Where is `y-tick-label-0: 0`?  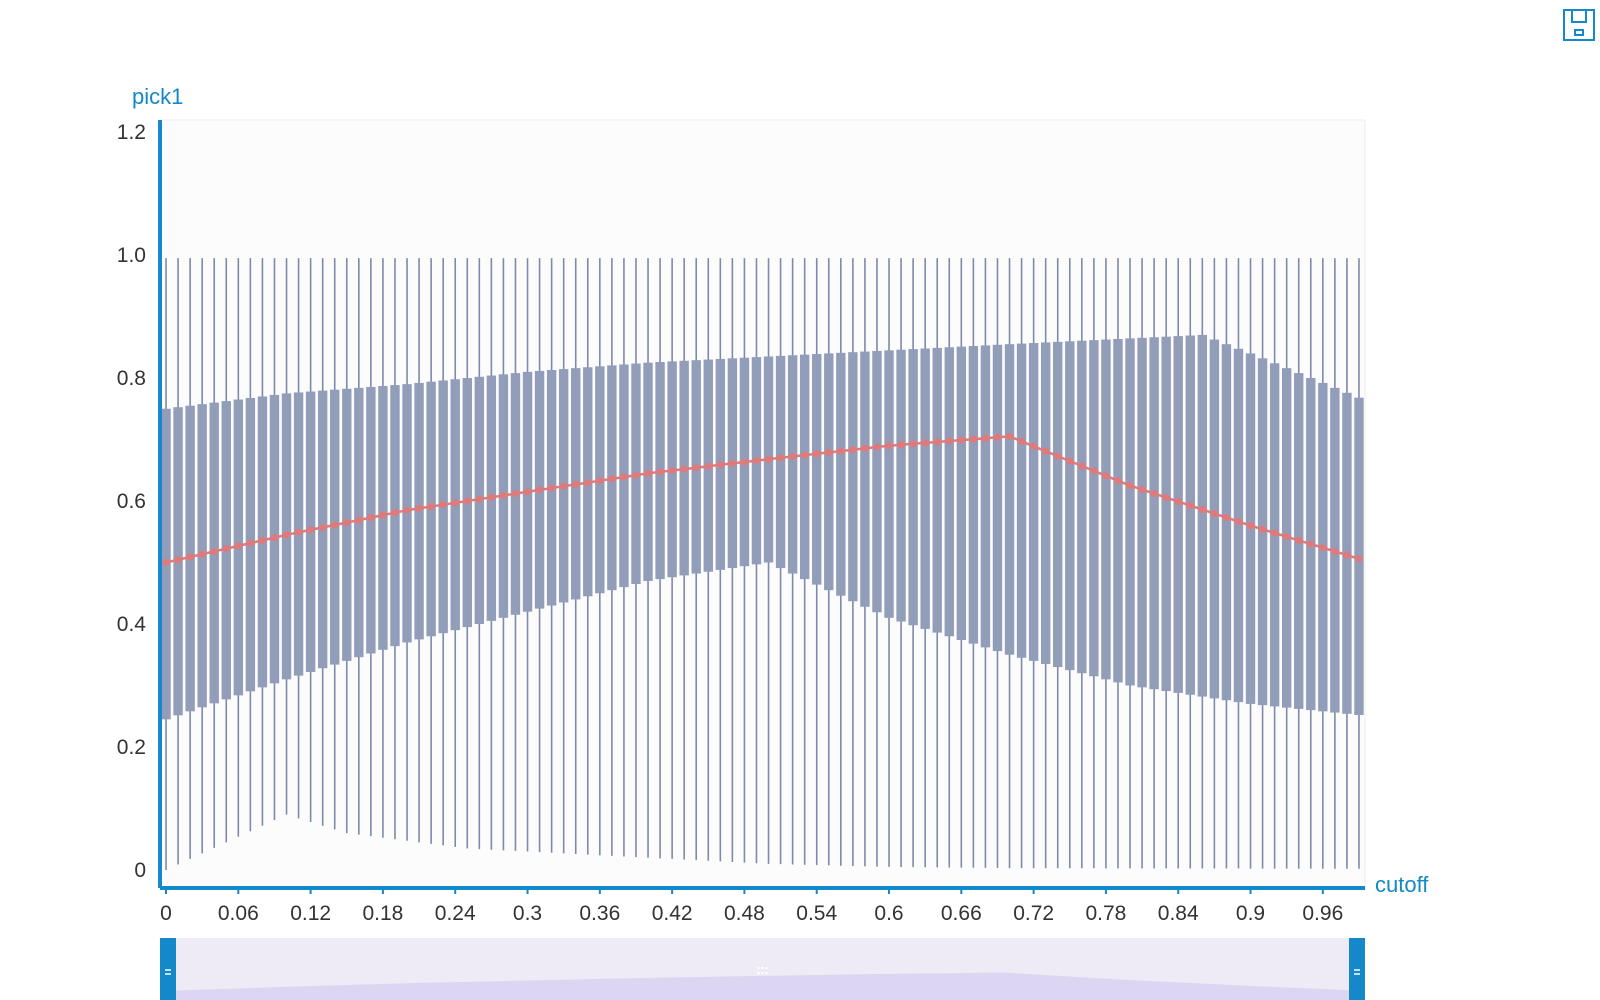
y-tick-label-0: 0 is located at coordinates (140, 870).